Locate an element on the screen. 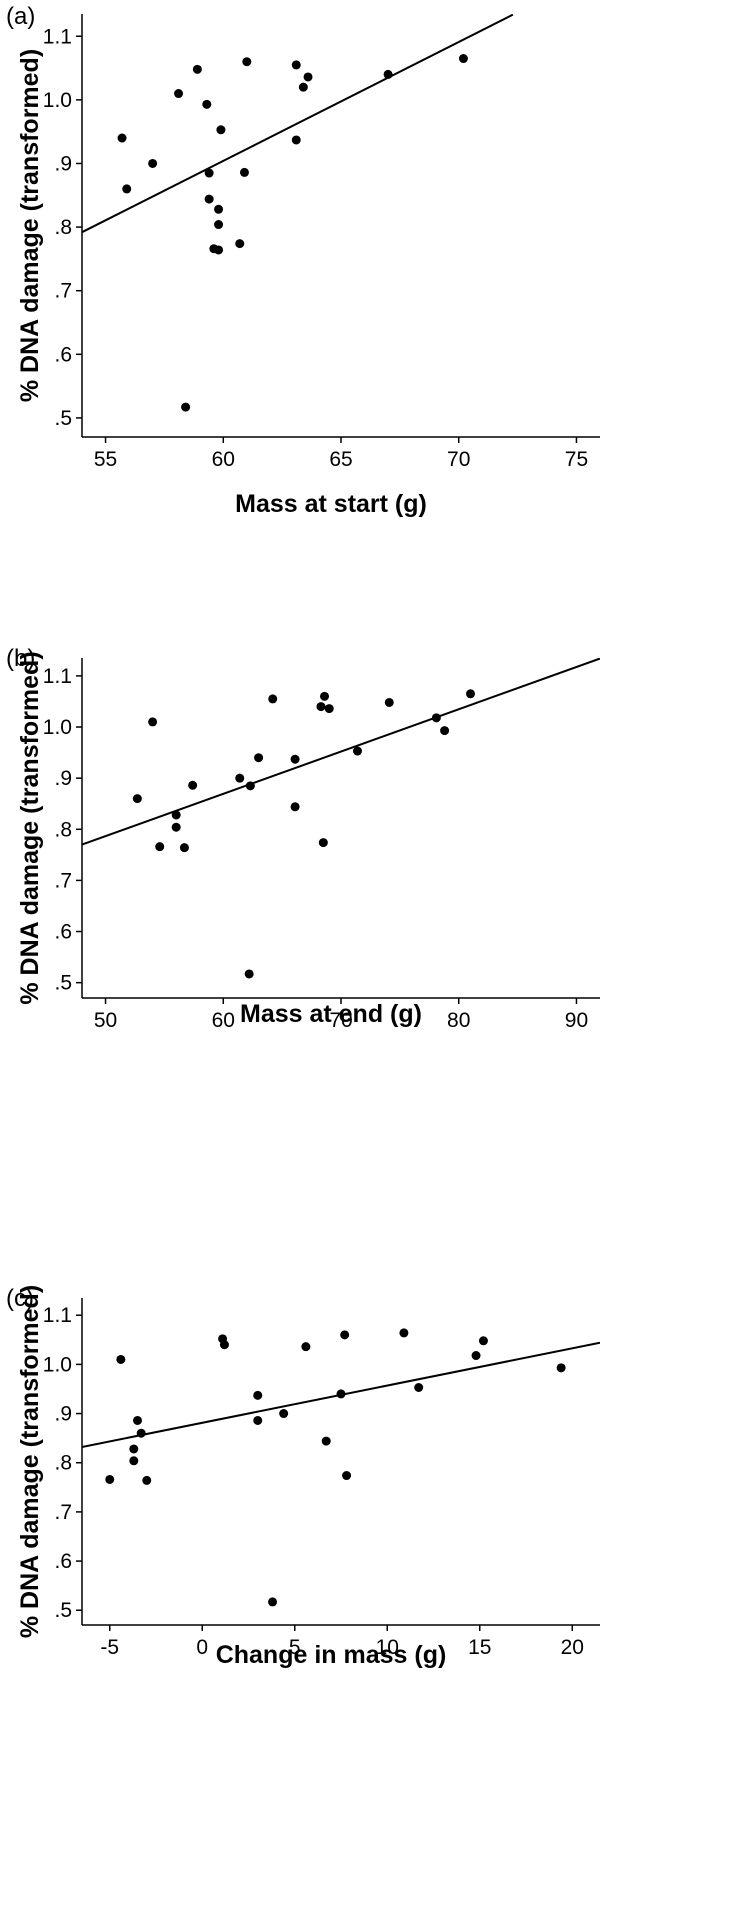 Image resolution: width=738 pixels, height=1918 pixels. x-tick-label-b: 70 is located at coordinates (340, 1020).